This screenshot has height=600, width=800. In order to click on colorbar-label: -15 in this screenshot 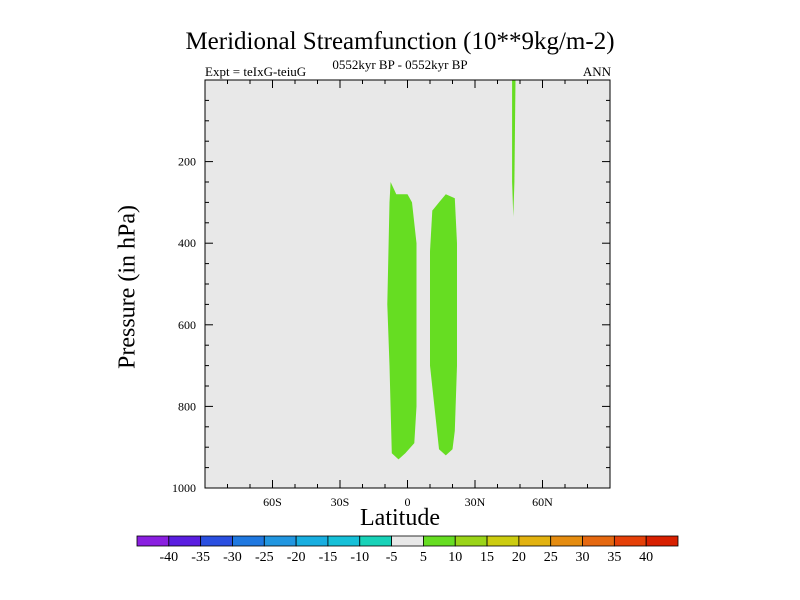, I will do `click(328, 557)`.